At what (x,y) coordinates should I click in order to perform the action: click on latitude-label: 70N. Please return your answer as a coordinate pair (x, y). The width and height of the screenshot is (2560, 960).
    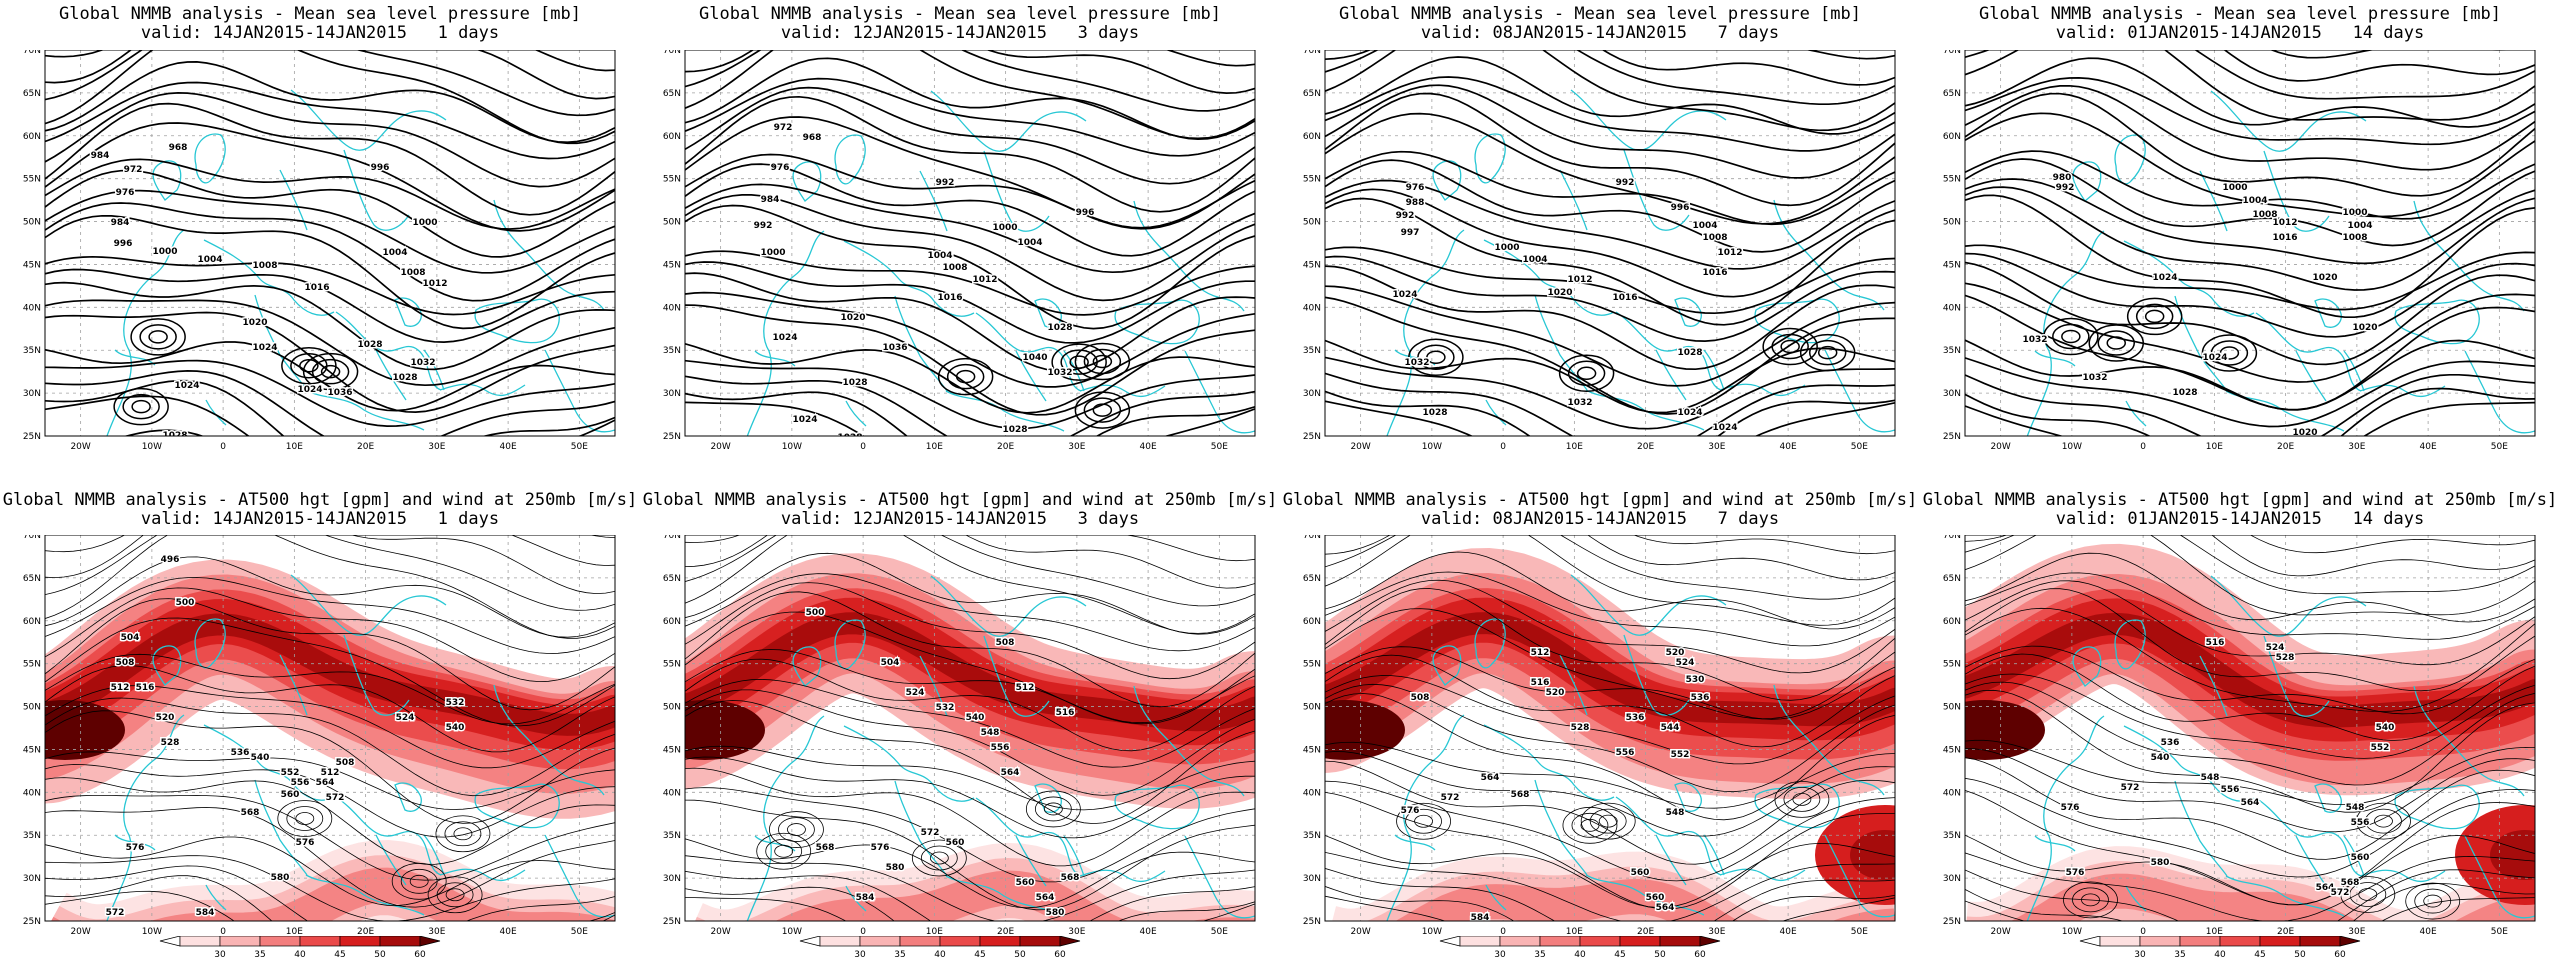
    Looking at the image, I should click on (32, 53).